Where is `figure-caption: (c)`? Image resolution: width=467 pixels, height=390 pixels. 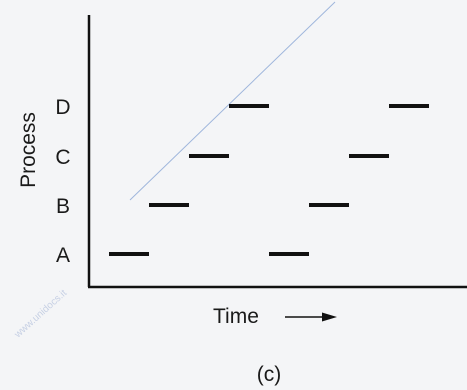 figure-caption: (c) is located at coordinates (269, 374).